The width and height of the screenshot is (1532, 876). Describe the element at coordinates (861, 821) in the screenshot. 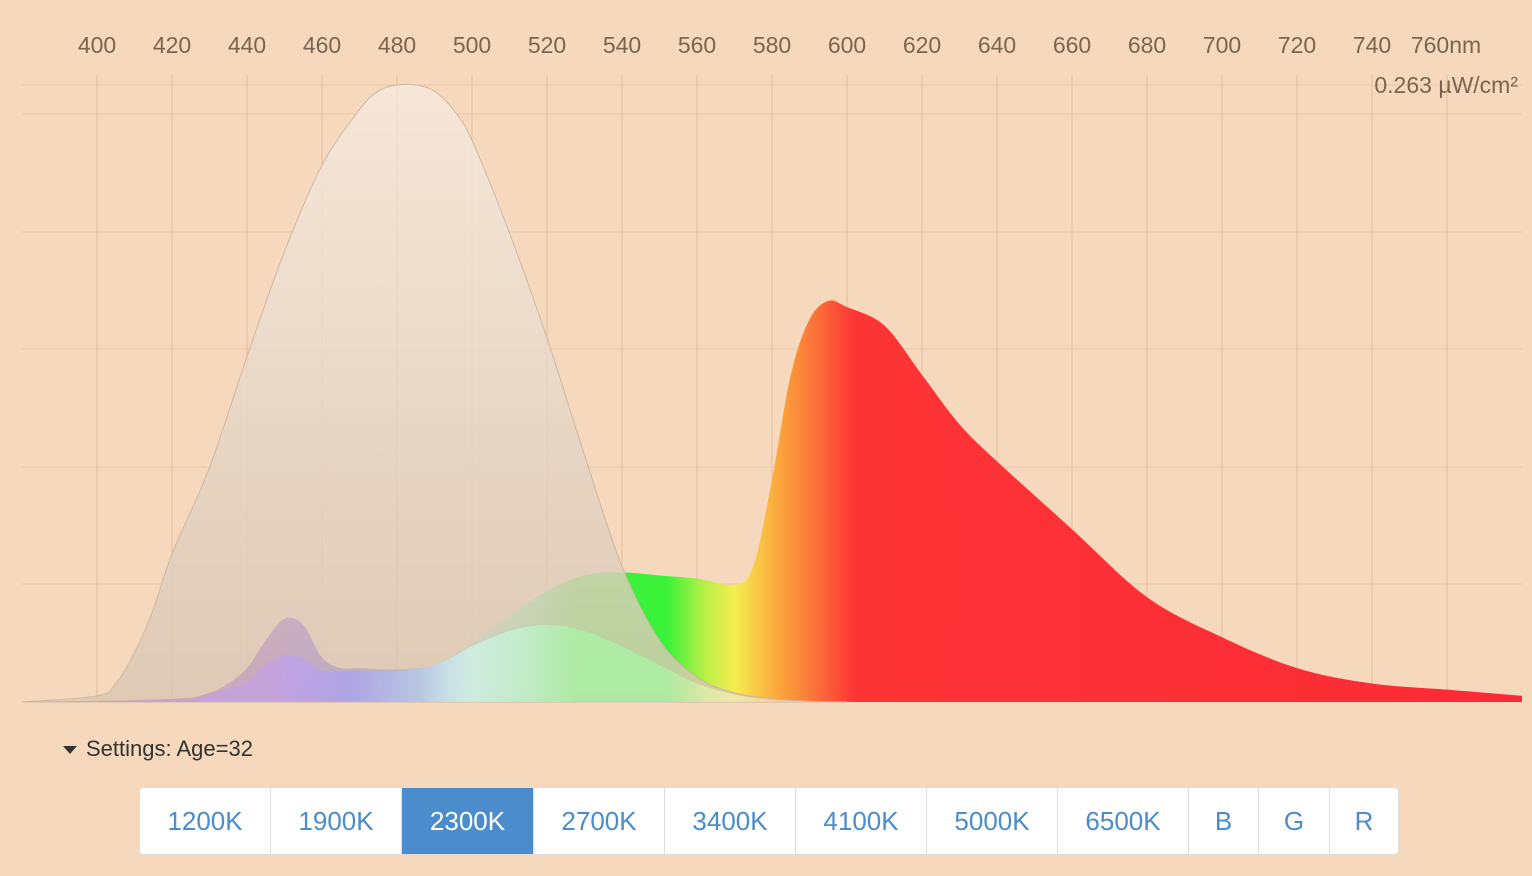

I see `button-4100k: 4100K` at that location.